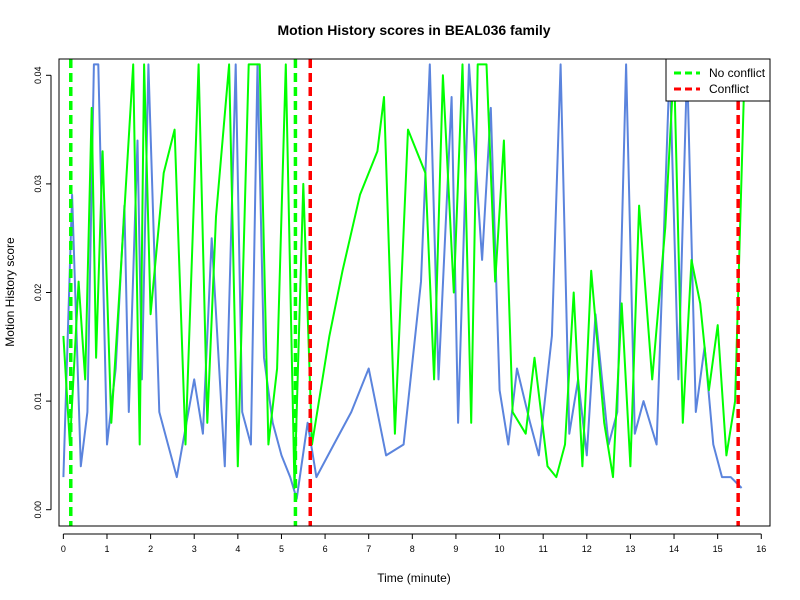  I want to click on x-tick-label-8: 8, so click(412, 549).